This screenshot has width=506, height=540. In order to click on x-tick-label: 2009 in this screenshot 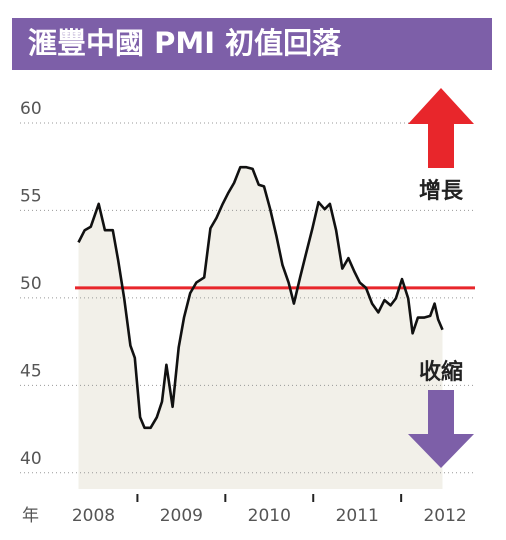, I will do `click(181, 516)`.